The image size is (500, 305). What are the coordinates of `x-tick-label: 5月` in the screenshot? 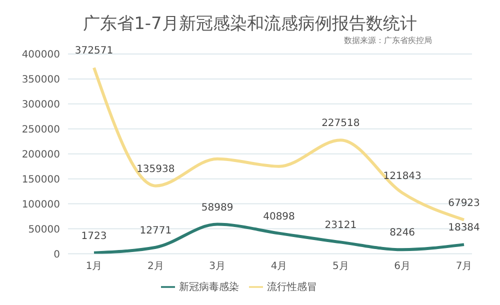 It's located at (340, 266).